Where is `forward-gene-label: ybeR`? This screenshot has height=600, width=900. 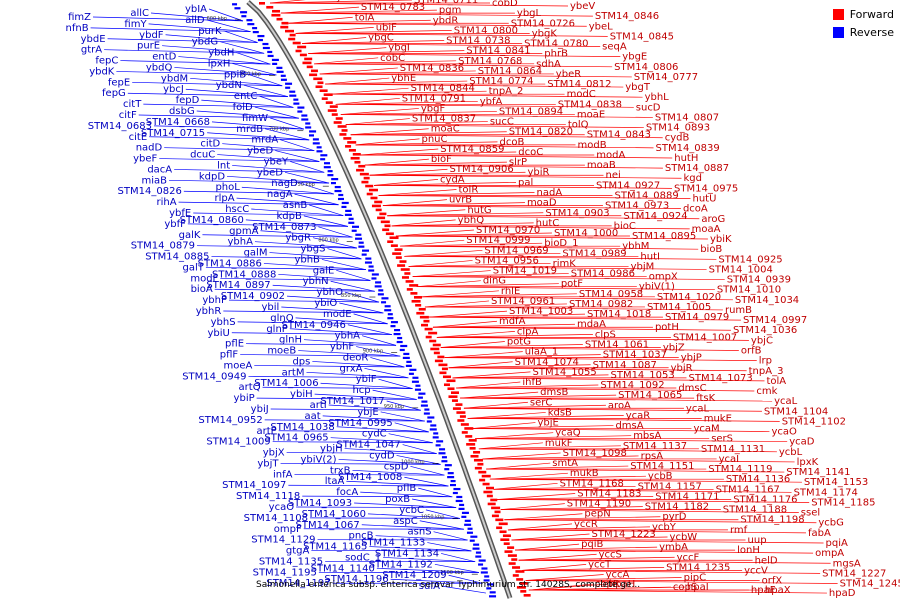
forward-gene-label: ybeR is located at coordinates (568, 74).